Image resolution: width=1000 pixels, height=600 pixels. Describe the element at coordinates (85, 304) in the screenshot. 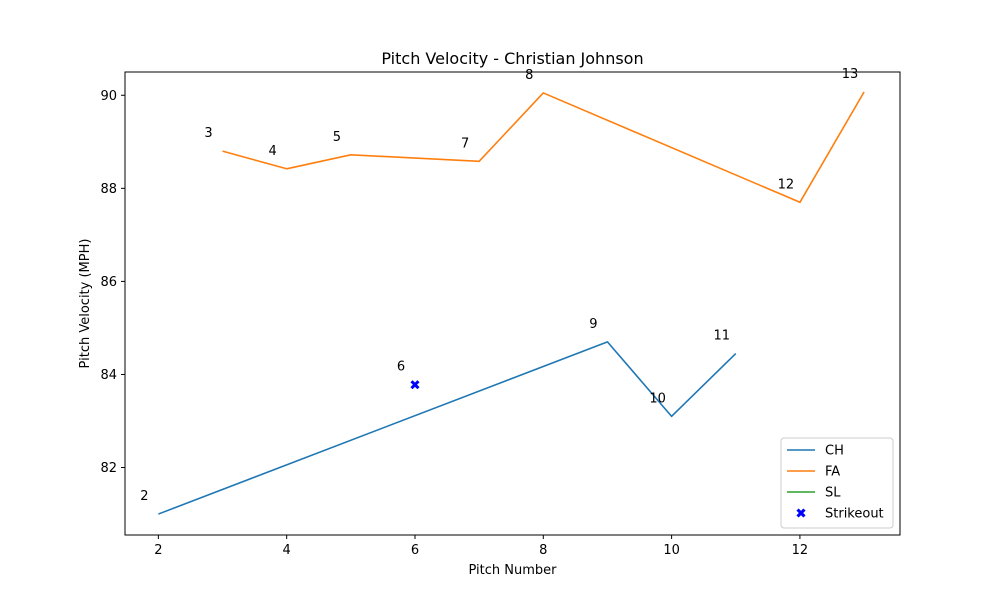

I see `y-axis-label: Pitch Velocity (MPH)` at that location.